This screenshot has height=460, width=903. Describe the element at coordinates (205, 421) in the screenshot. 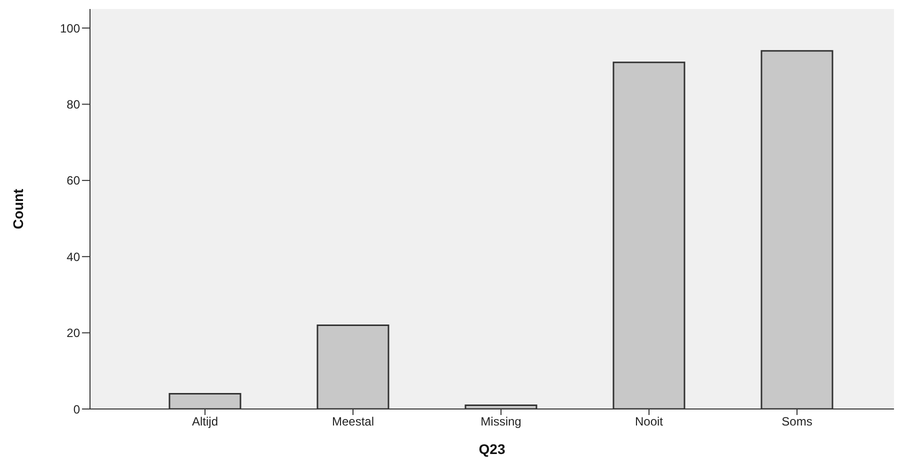

I see `x-tick-label: Altijd` at that location.